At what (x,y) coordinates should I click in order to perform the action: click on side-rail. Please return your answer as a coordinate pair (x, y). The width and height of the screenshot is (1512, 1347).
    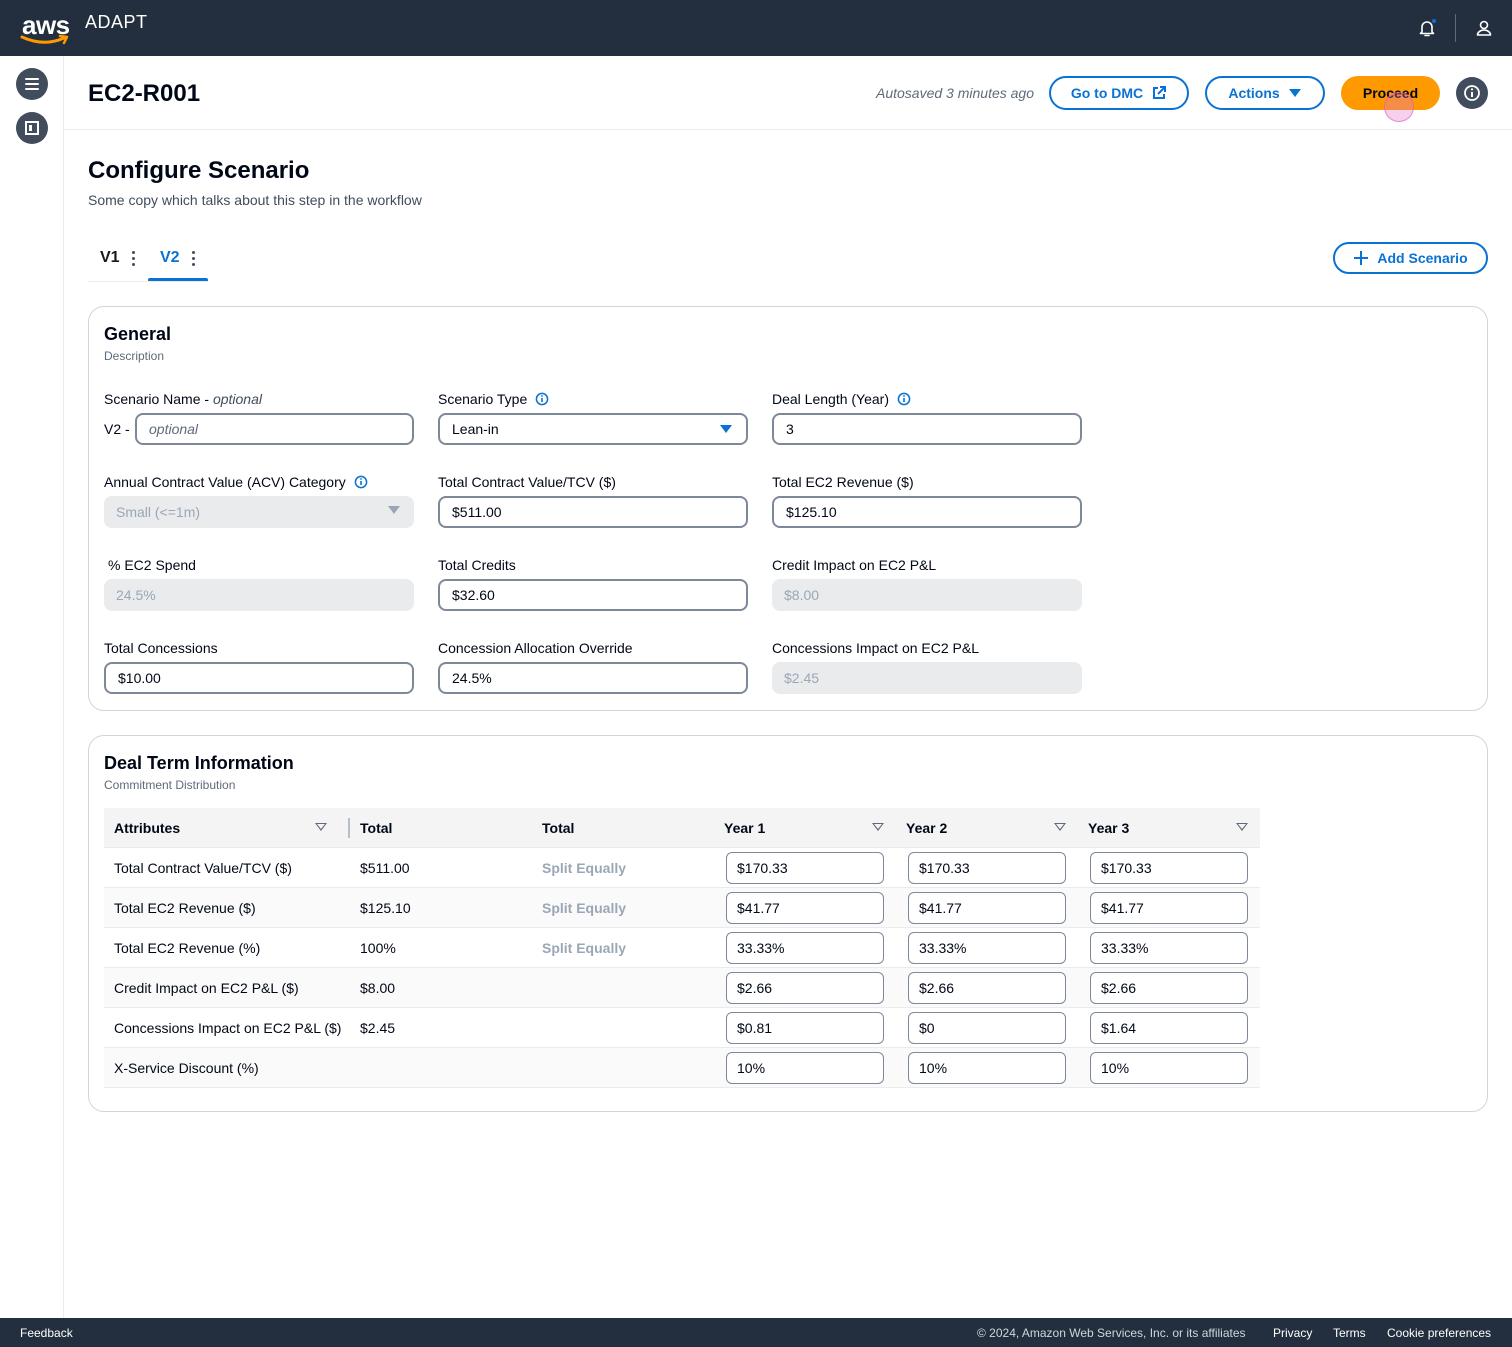
    Looking at the image, I should click on (32, 687).